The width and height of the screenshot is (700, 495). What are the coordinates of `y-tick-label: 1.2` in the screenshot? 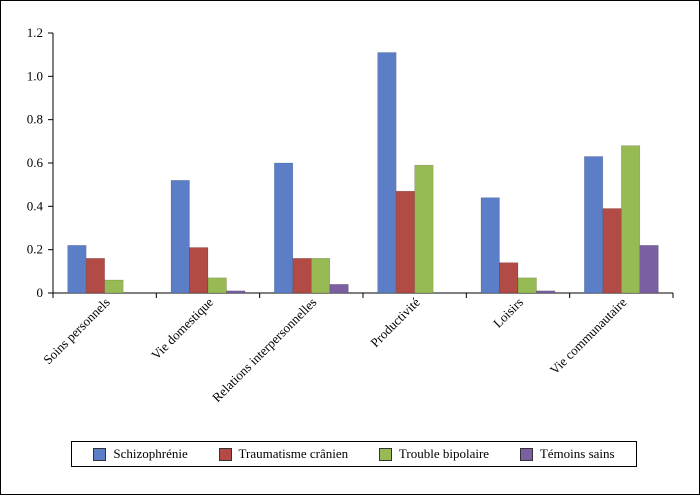 It's located at (35, 32).